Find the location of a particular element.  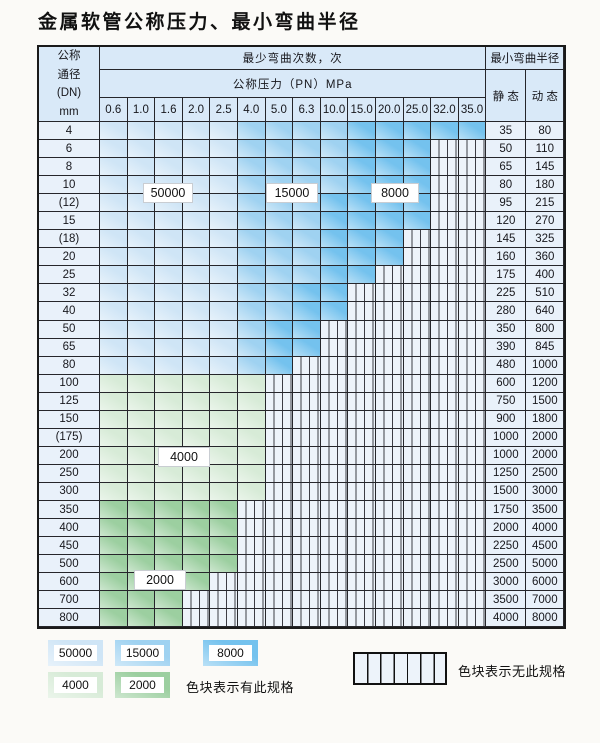

dn-cell: (175) is located at coordinates (69, 437).